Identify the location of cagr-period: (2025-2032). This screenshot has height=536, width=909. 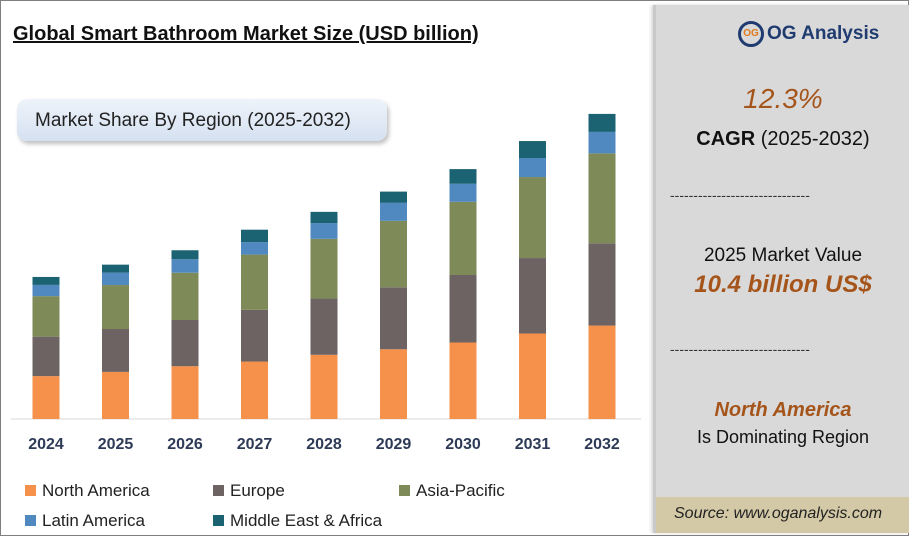
(815, 139).